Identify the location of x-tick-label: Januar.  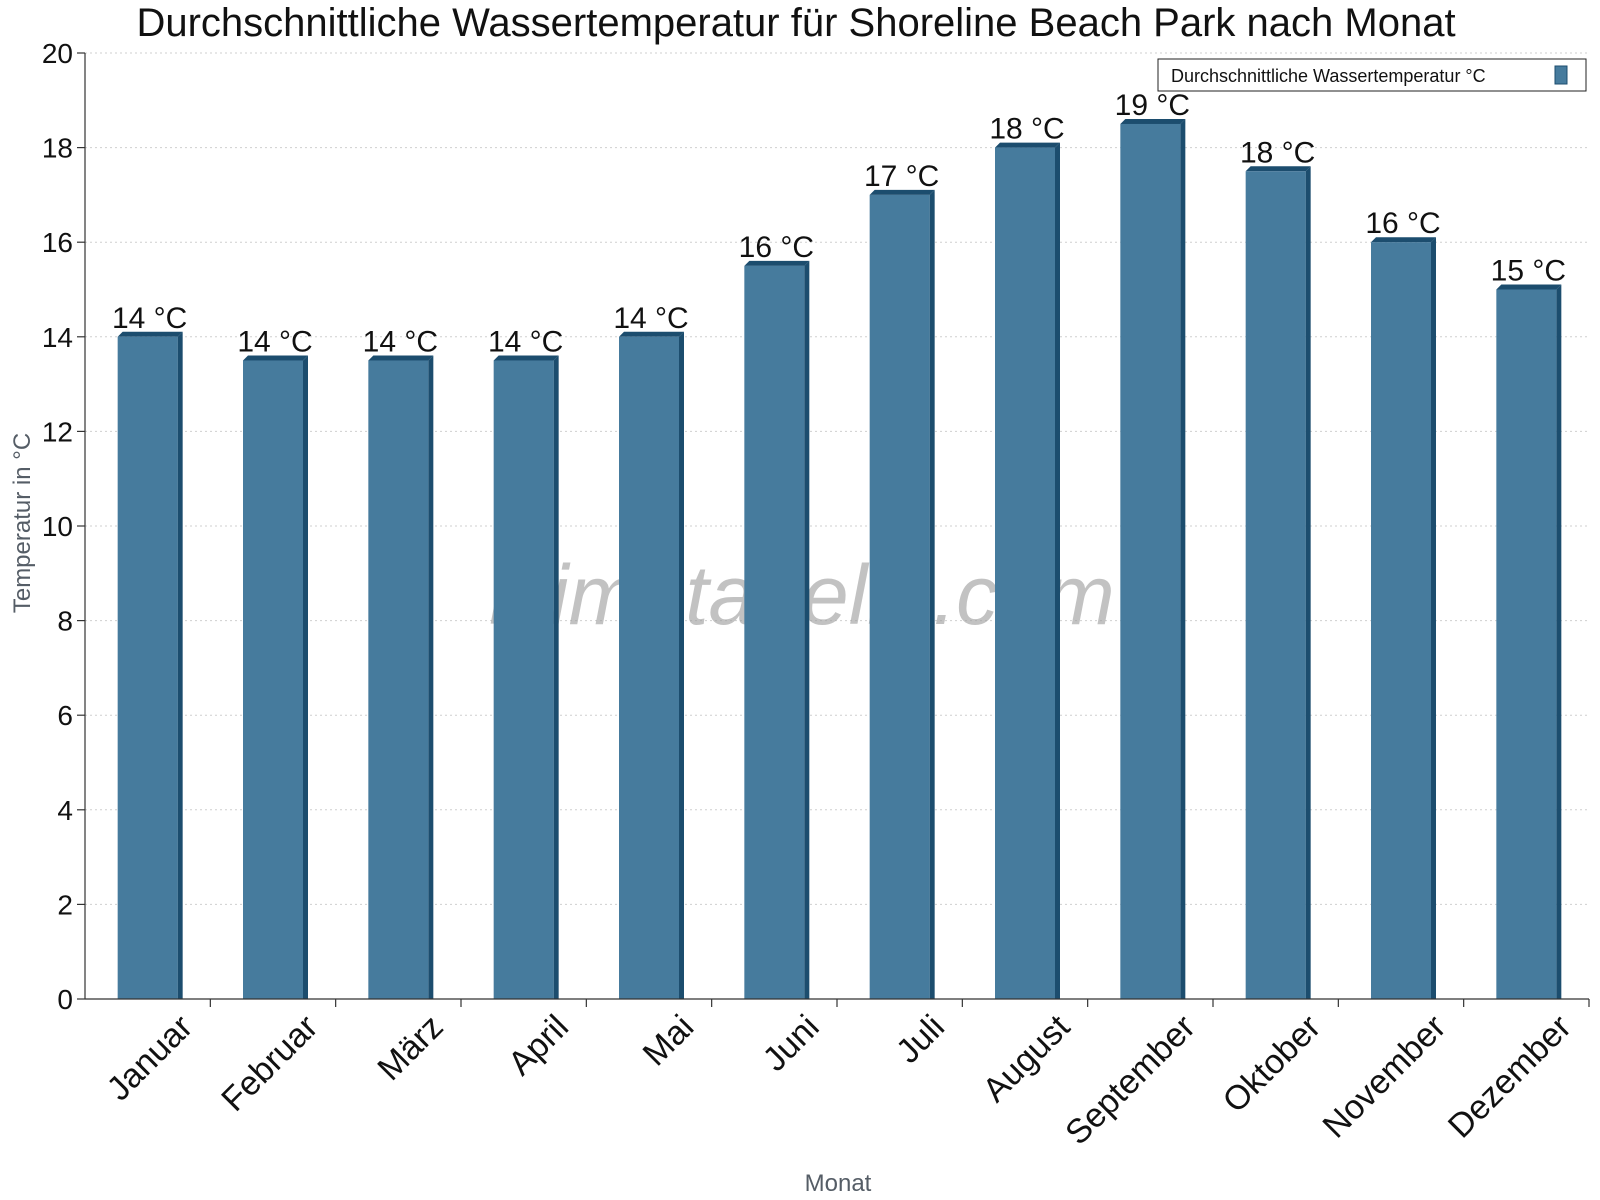
(150, 1058).